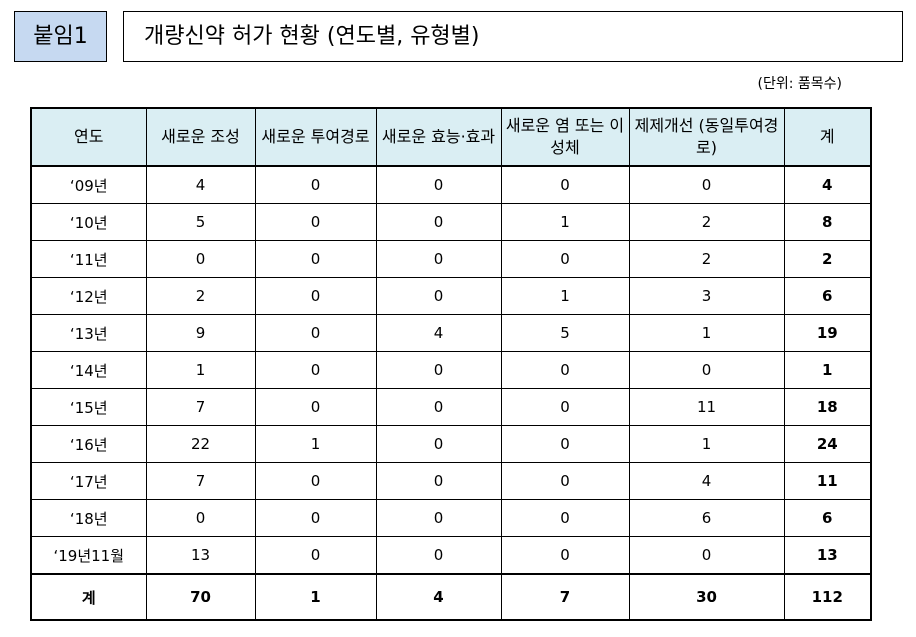 The image size is (916, 637). I want to click on year-cell: ‘12년, so click(88, 296).